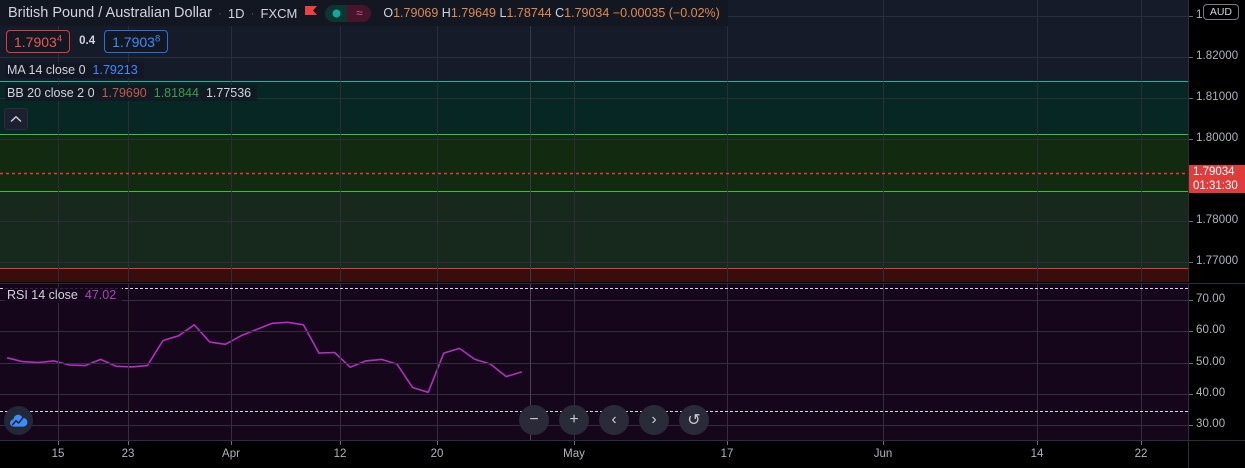 This screenshot has width=1245, height=468. Describe the element at coordinates (1217, 56) in the screenshot. I see `price-axis-tick-label: 1.82000` at that location.